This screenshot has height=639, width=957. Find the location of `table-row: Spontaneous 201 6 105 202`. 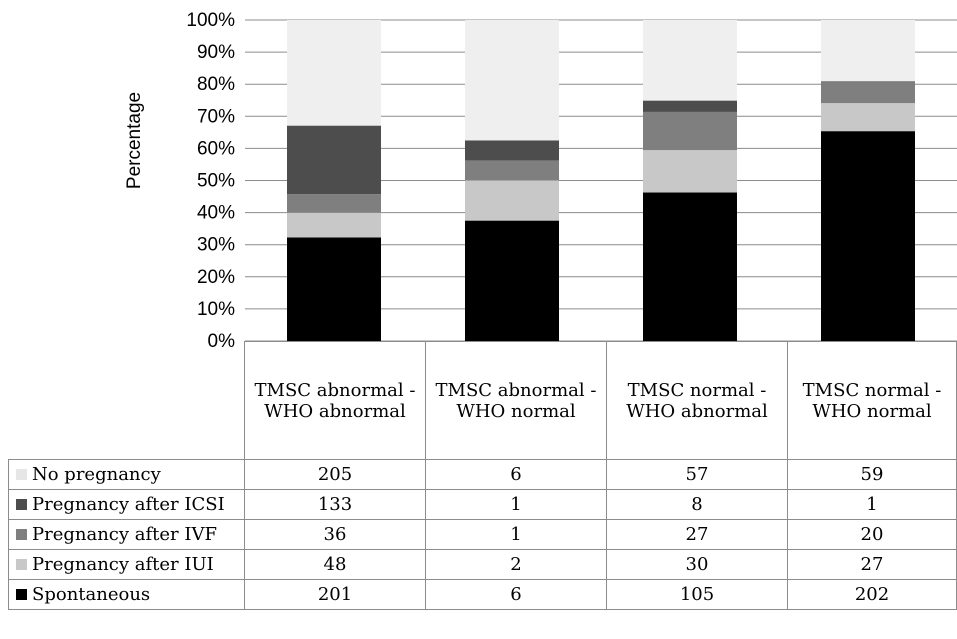

table-row: Spontaneous 201 6 105 202 is located at coordinates (482, 594).